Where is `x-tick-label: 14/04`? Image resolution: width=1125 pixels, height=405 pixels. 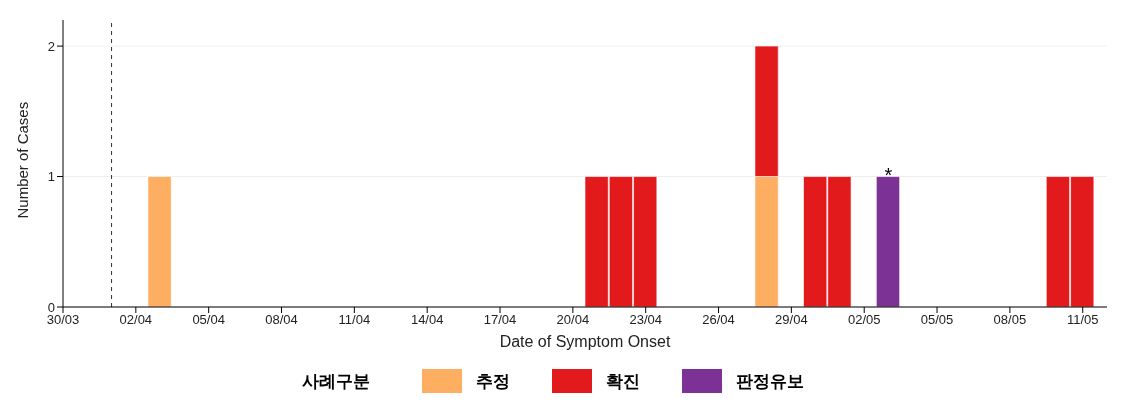
x-tick-label: 14/04 is located at coordinates (427, 320).